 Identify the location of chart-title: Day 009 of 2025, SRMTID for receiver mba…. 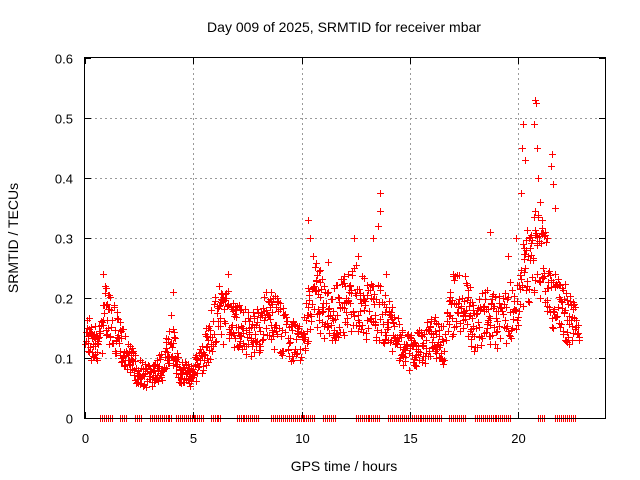
(344, 27).